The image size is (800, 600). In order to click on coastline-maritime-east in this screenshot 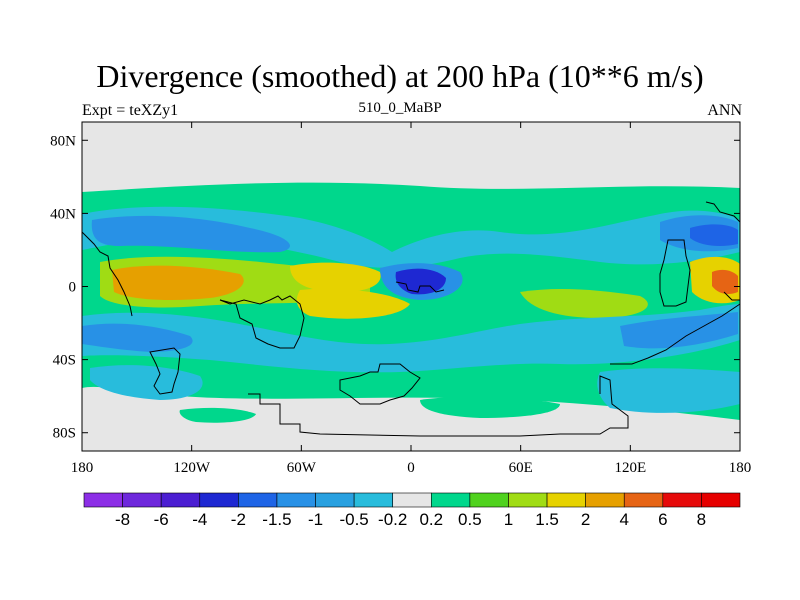, I will do `click(675, 273)`.